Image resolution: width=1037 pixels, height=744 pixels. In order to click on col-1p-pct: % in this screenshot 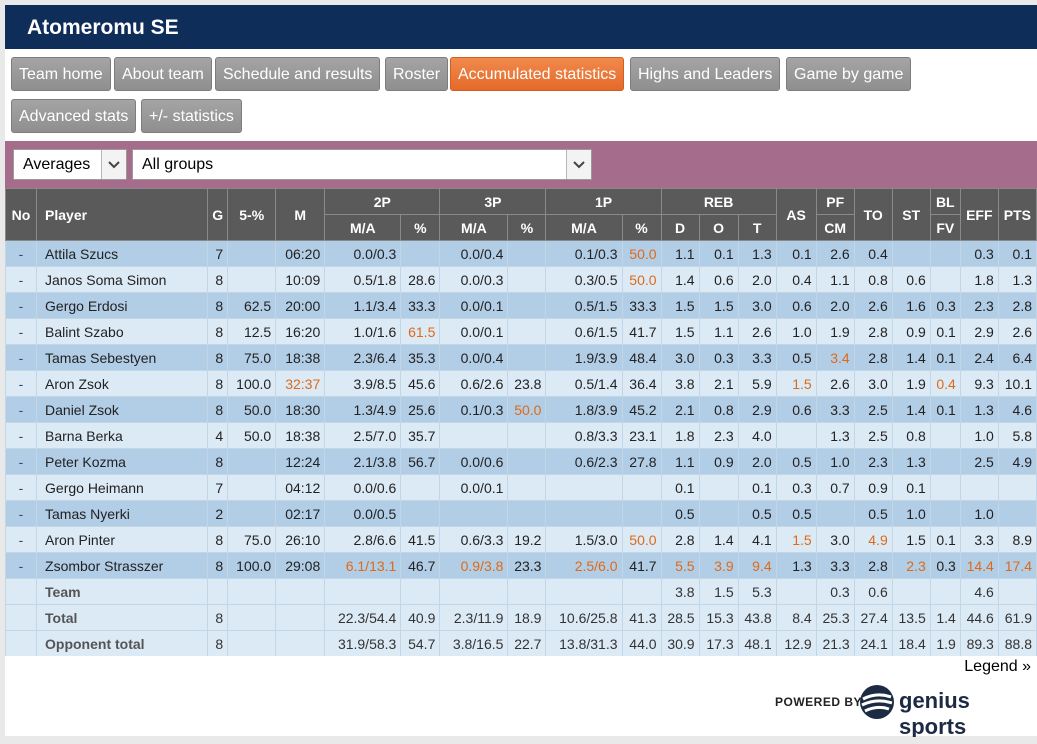, I will do `click(641, 227)`.